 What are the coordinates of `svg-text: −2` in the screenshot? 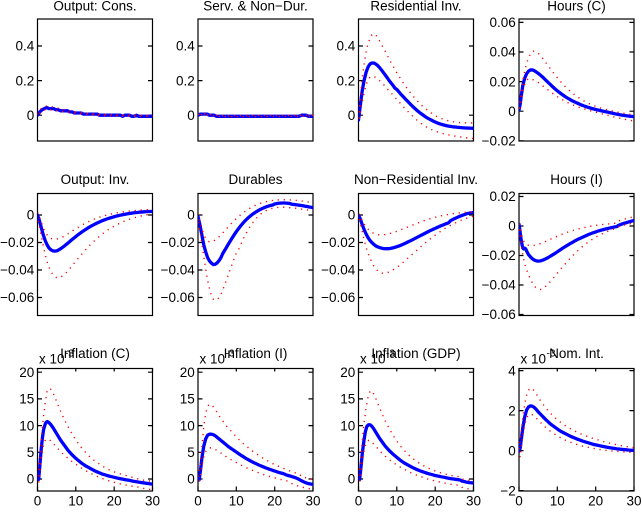 It's located at (507, 490).